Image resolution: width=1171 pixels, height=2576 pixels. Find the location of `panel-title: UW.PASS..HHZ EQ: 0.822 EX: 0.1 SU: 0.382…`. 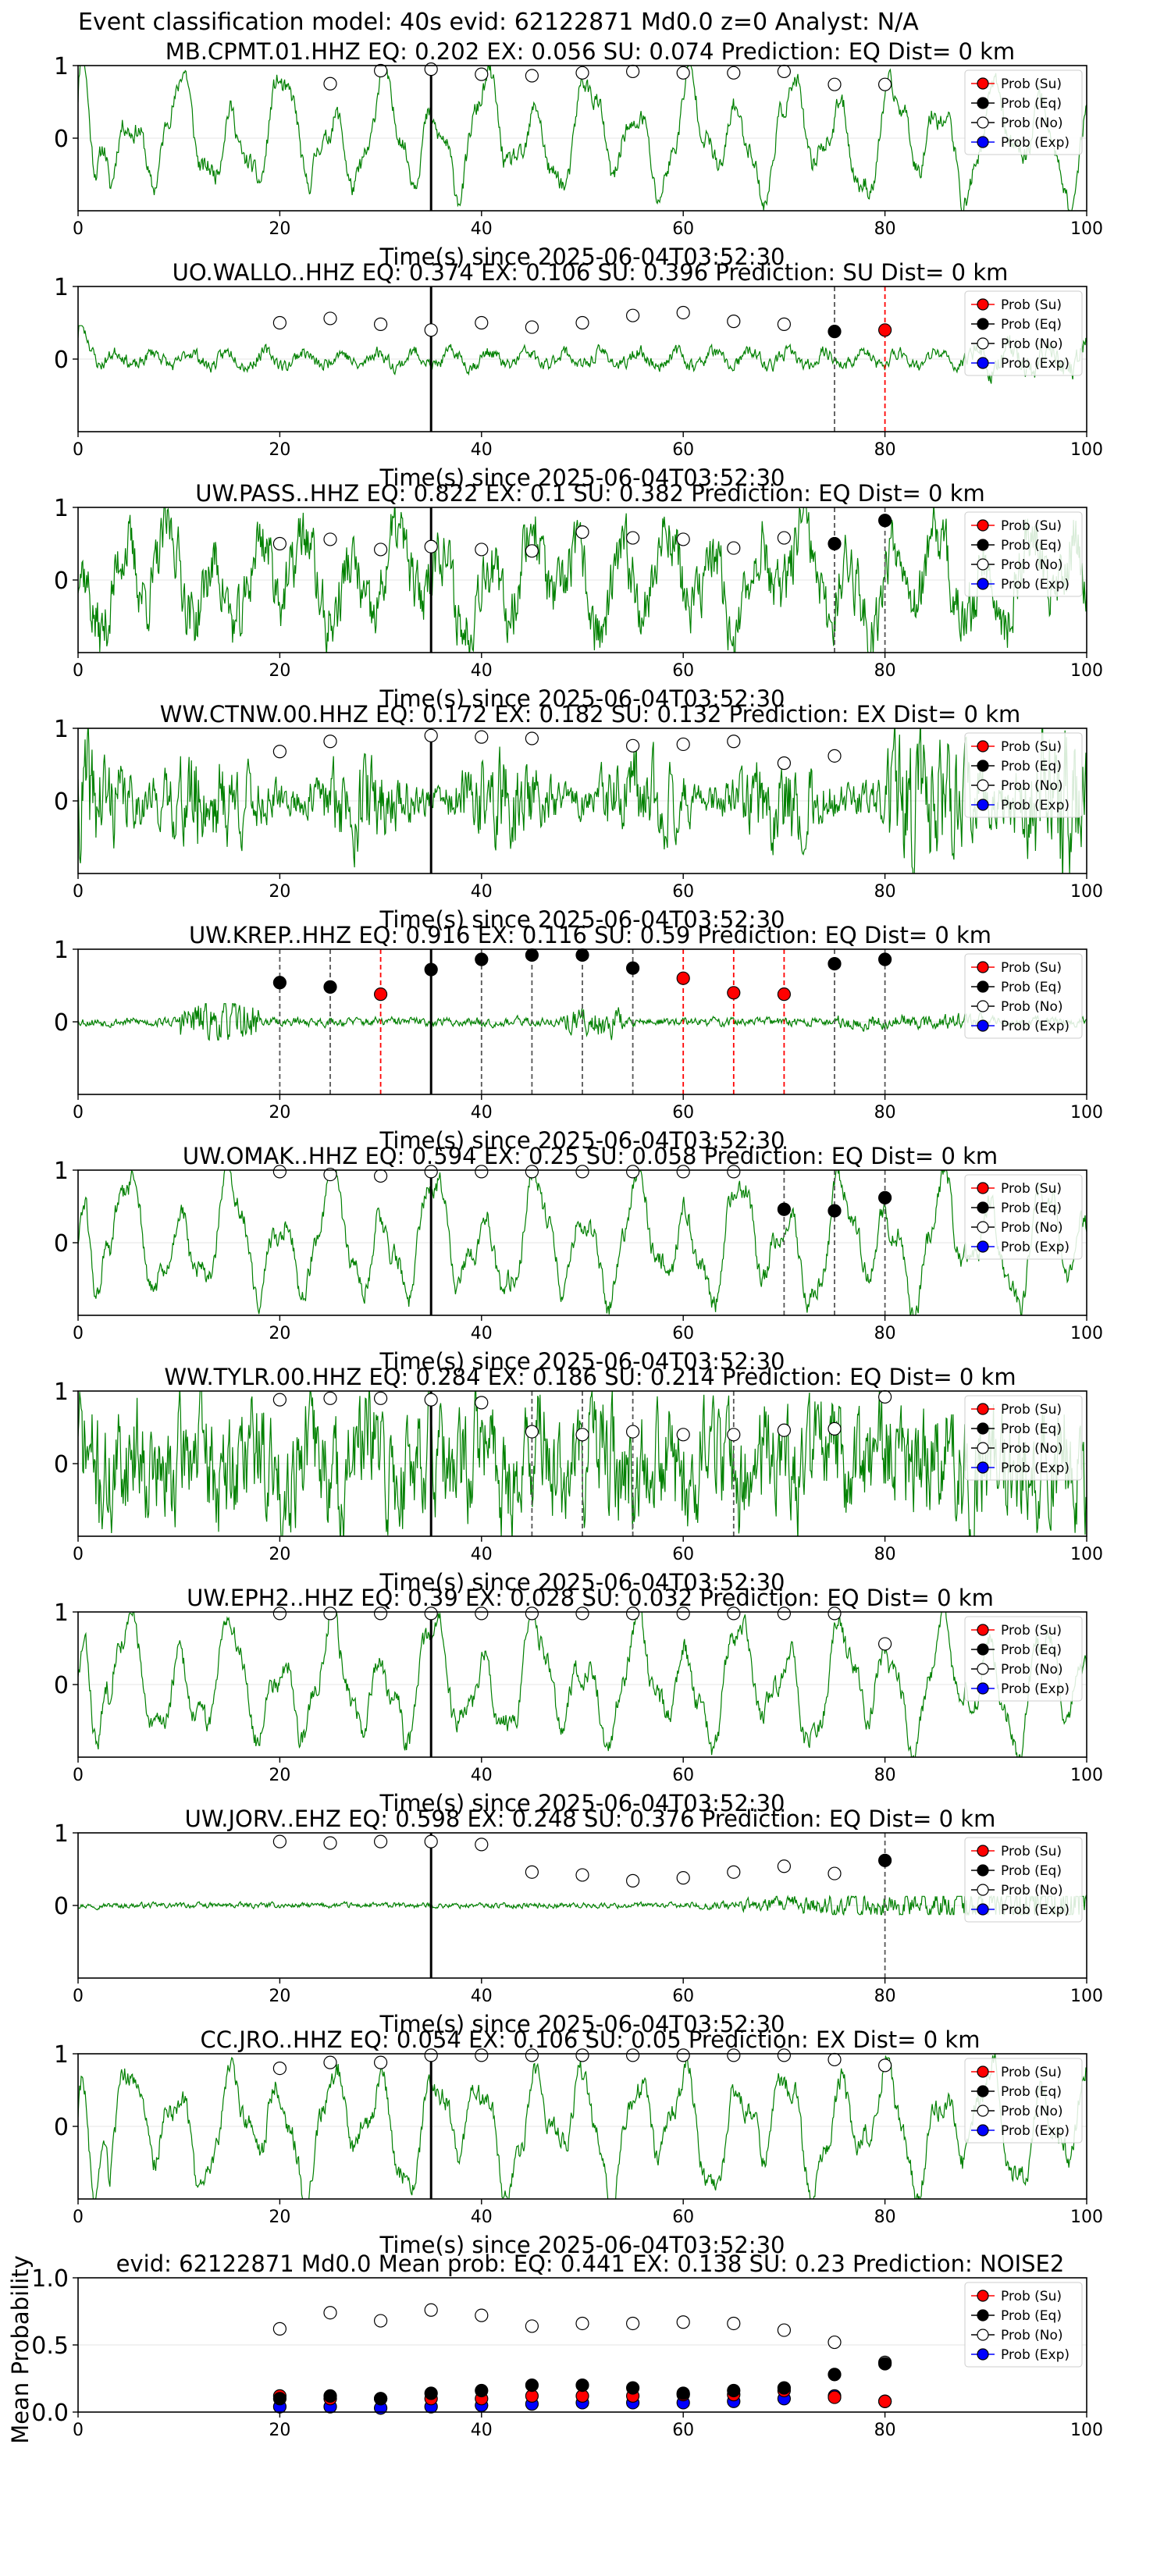

panel-title: UW.PASS..HHZ EQ: 0.822 EX: 0.1 SU: 0.382… is located at coordinates (590, 493).